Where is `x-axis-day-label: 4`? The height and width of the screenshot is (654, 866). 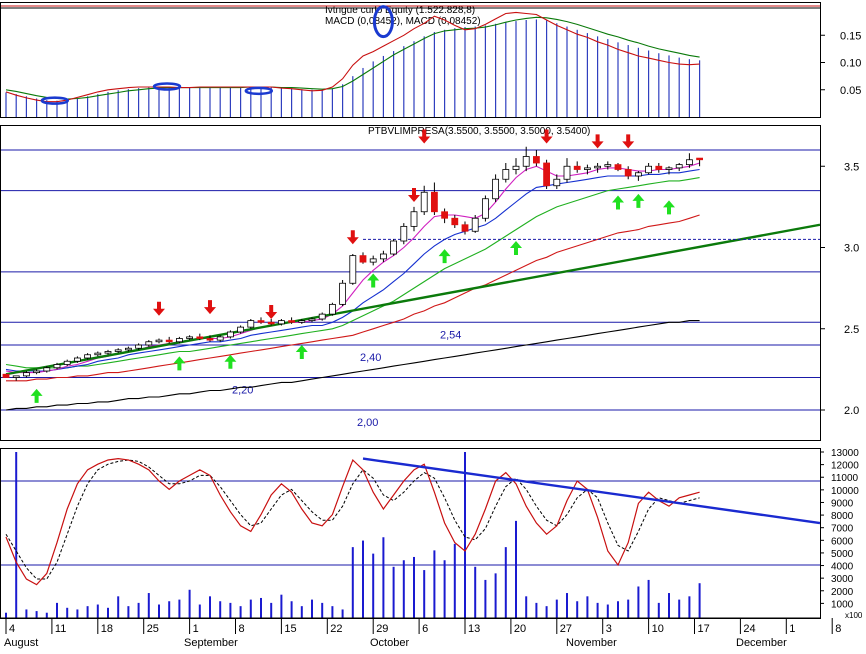 x-axis-day-label: 4 is located at coordinates (12, 629).